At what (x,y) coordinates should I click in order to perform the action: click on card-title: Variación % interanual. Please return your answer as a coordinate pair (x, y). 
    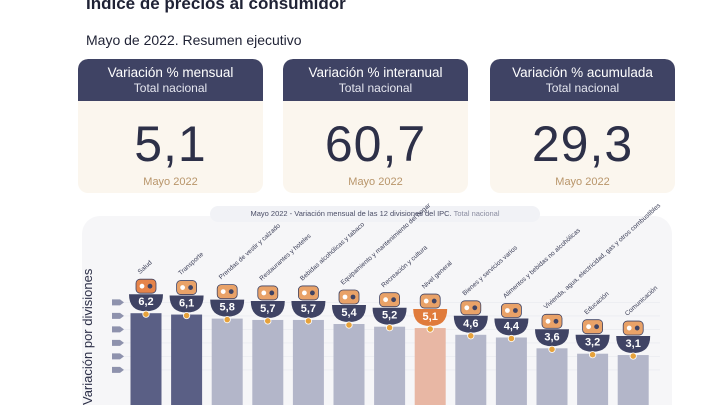
    Looking at the image, I should click on (375, 72).